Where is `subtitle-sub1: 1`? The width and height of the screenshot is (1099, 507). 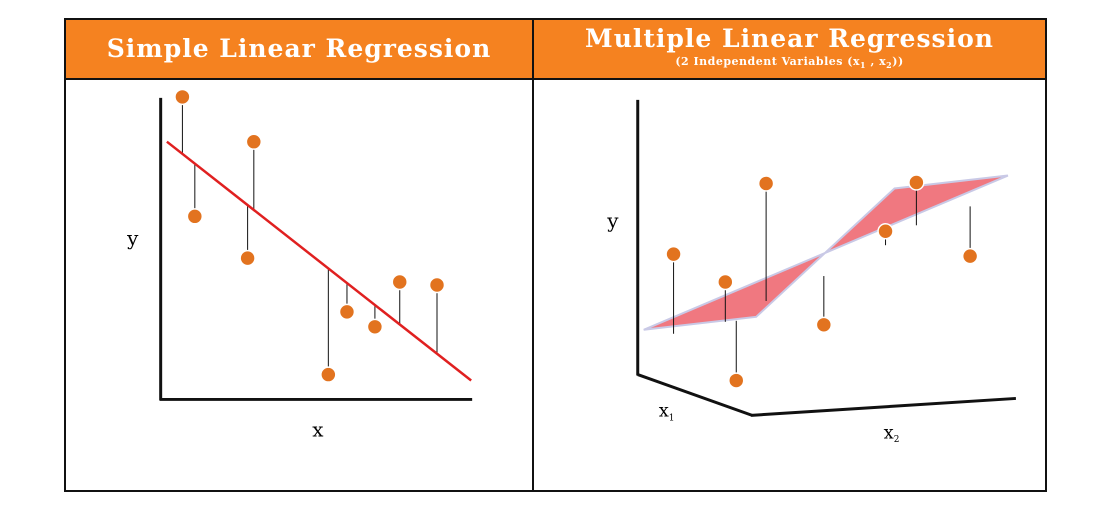 subtitle-sub1: 1 is located at coordinates (863, 65).